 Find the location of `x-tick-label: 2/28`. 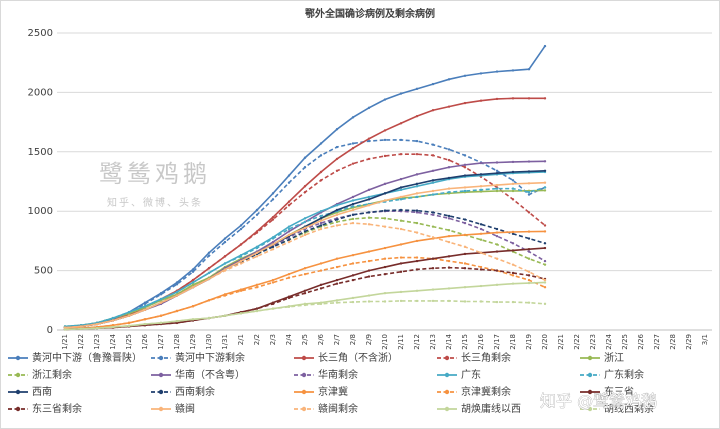

x-tick-label: 2/28 is located at coordinates (673, 342).